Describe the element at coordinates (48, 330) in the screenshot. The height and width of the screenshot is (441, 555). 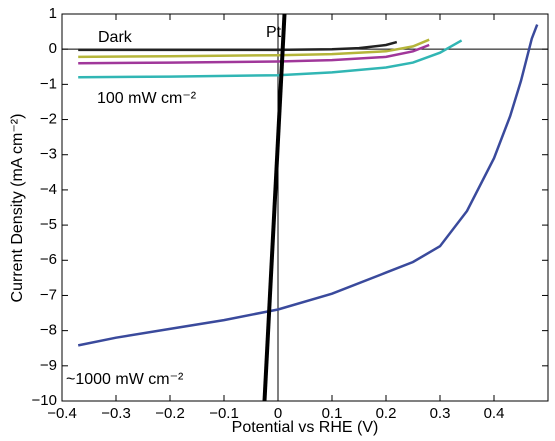
I see `y-tick-label: −8` at that location.